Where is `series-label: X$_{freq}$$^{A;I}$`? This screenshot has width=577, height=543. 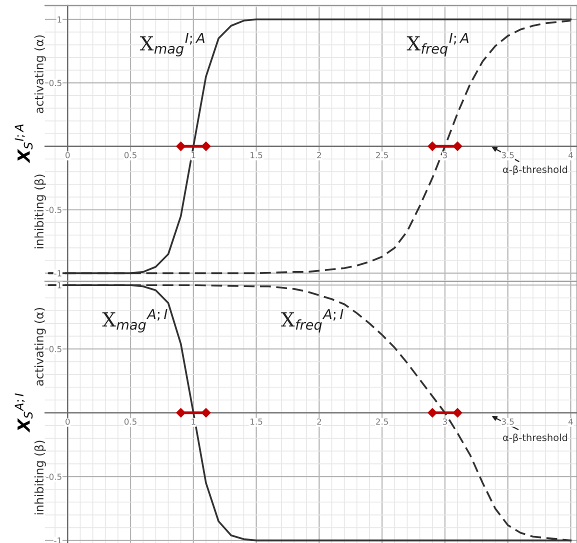 series-label: X$_{freq}$$^{A;I}$ is located at coordinates (312, 320).